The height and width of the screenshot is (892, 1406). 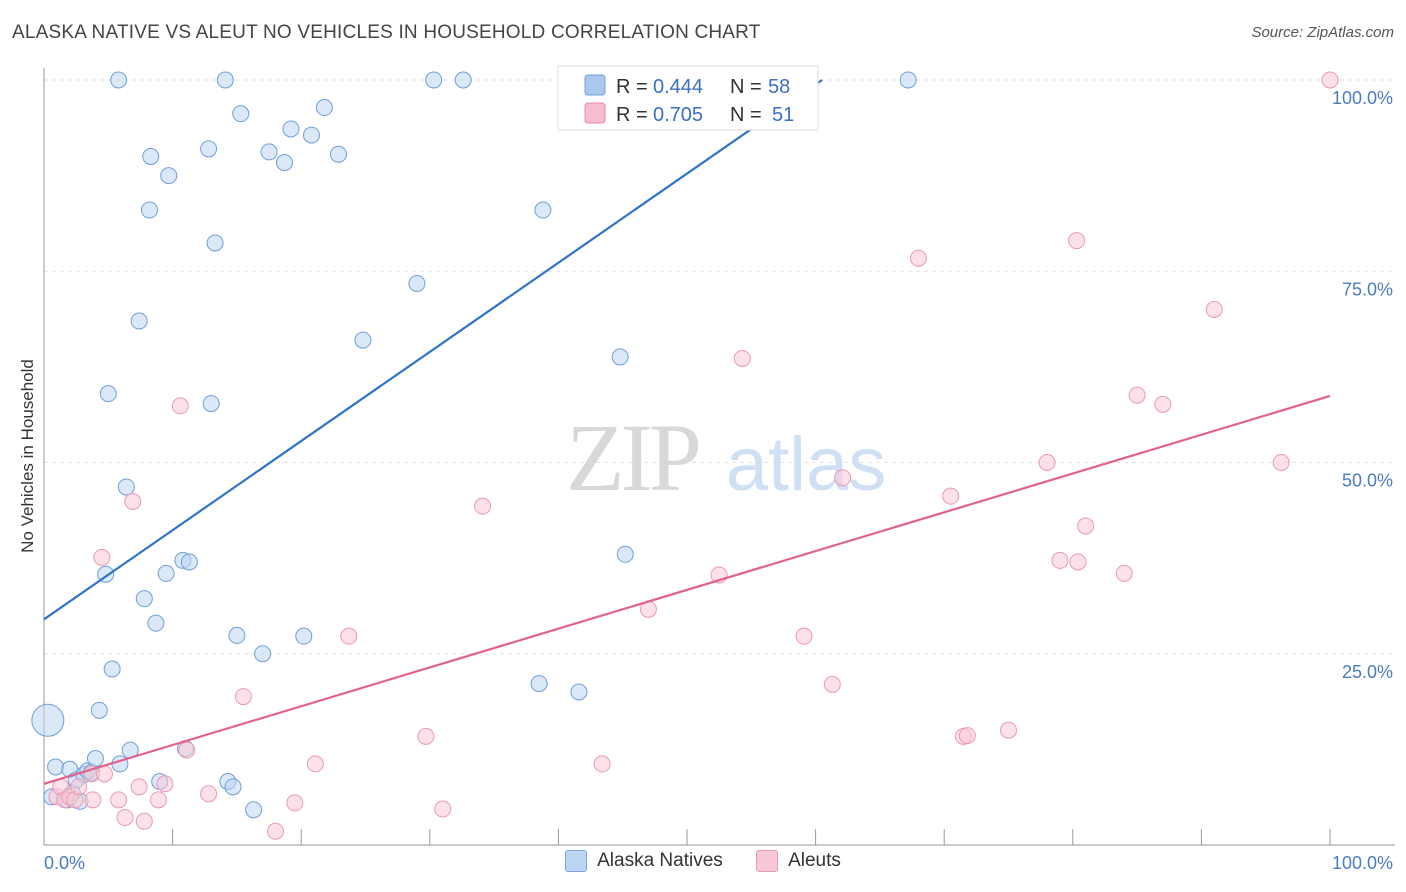 What do you see at coordinates (660, 860) in the screenshot?
I see `legend-label-alaska-natives: Alaska Natives` at bounding box center [660, 860].